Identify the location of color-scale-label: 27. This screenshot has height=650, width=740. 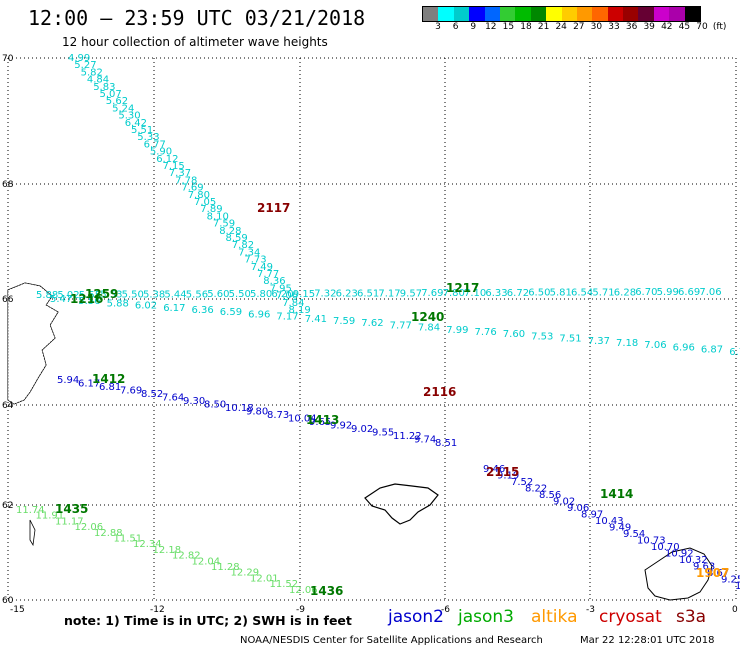
(579, 27).